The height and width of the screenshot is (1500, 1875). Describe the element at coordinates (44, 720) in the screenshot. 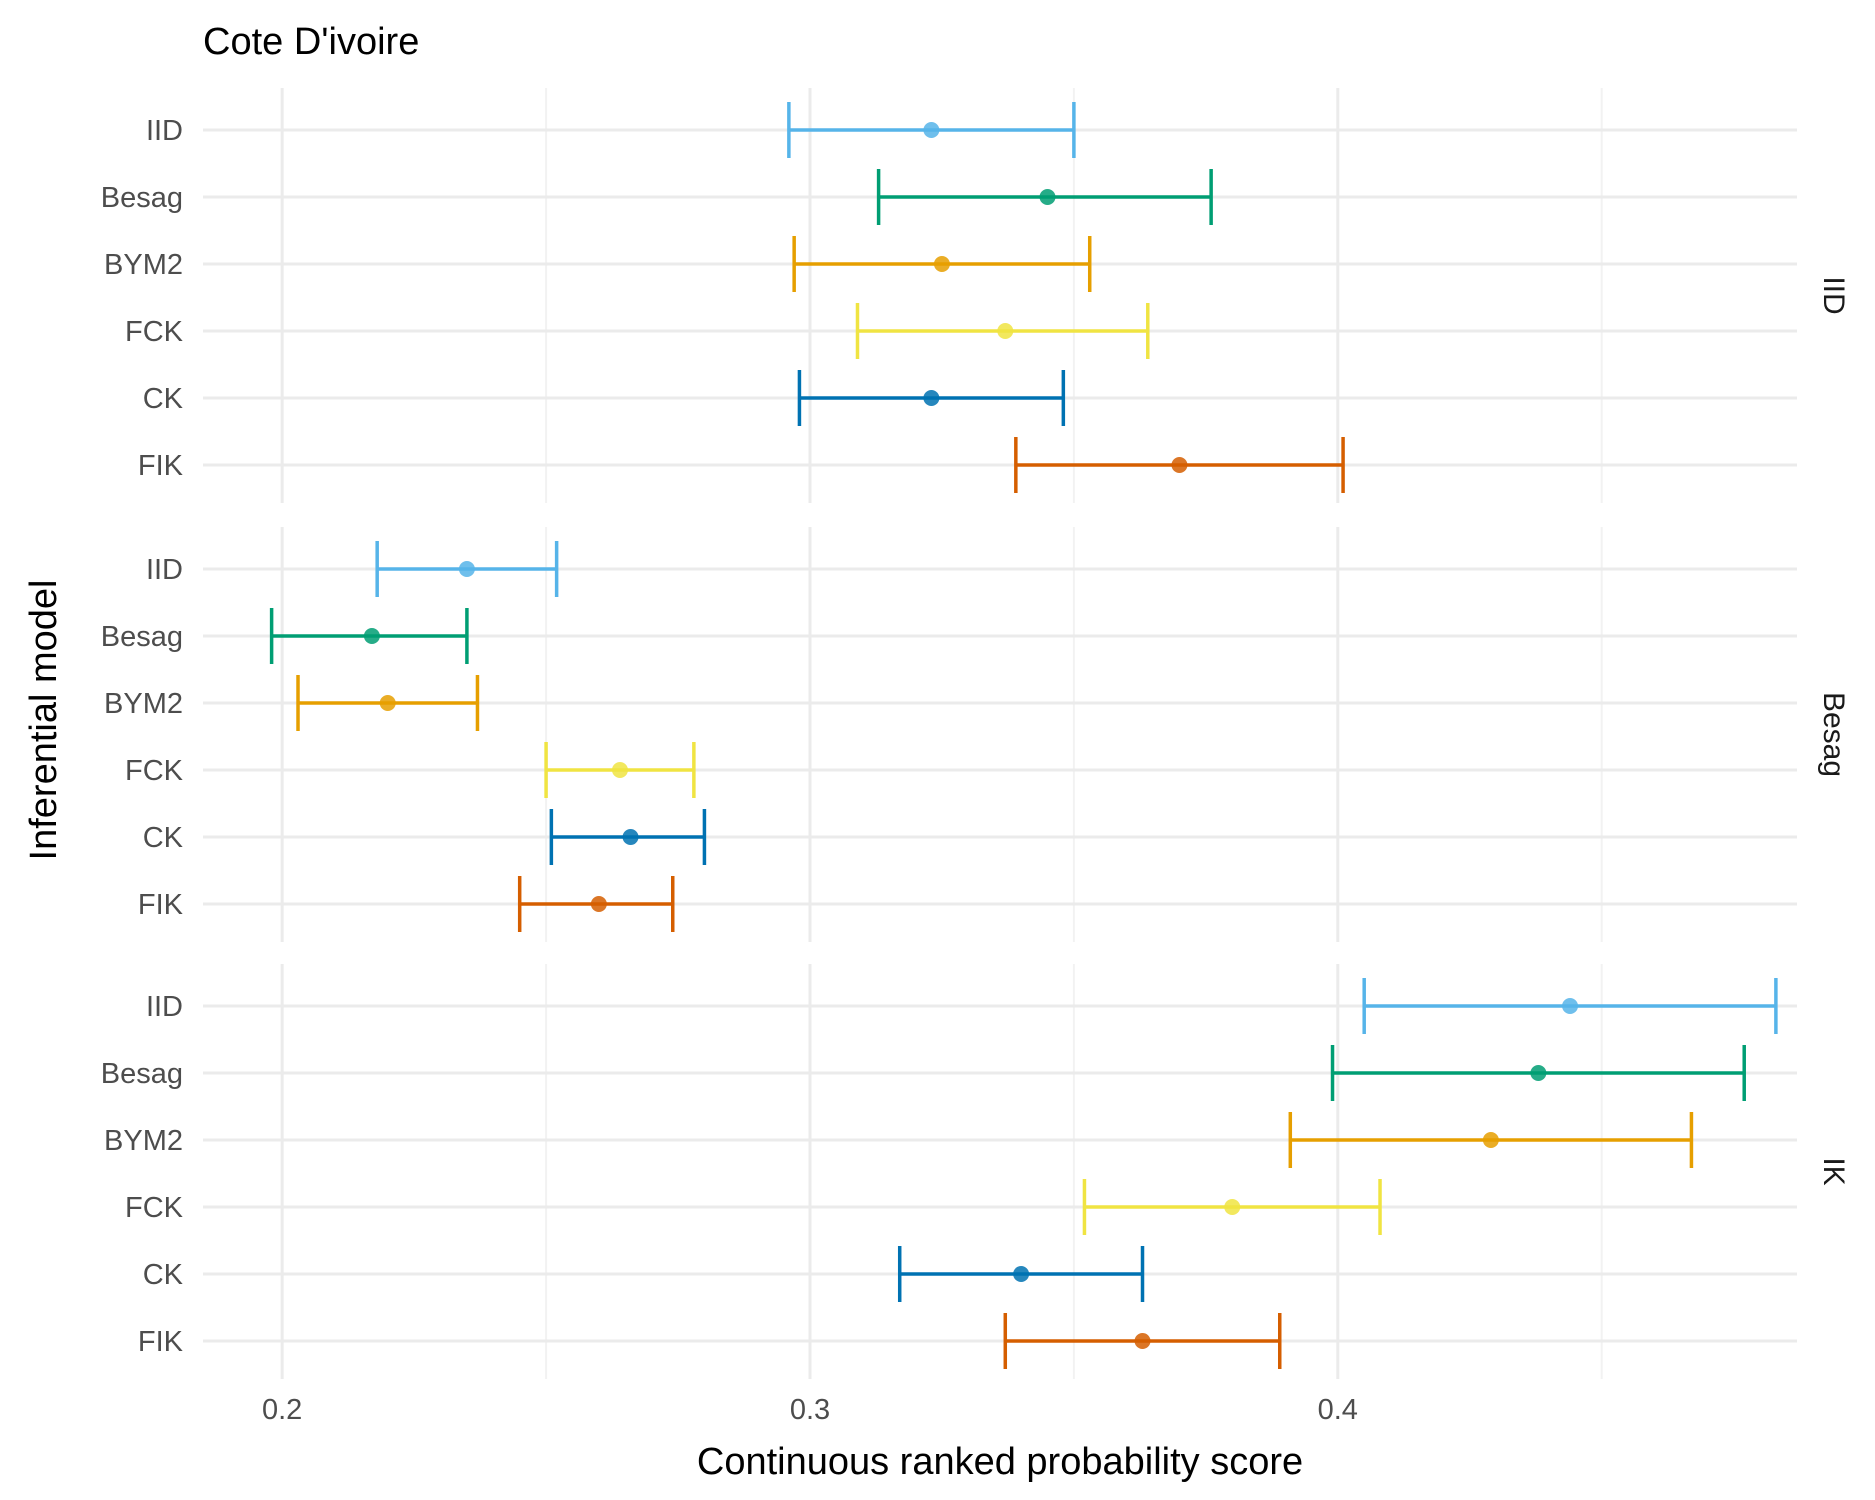

I see `y-axis-title: Inferential model` at that location.